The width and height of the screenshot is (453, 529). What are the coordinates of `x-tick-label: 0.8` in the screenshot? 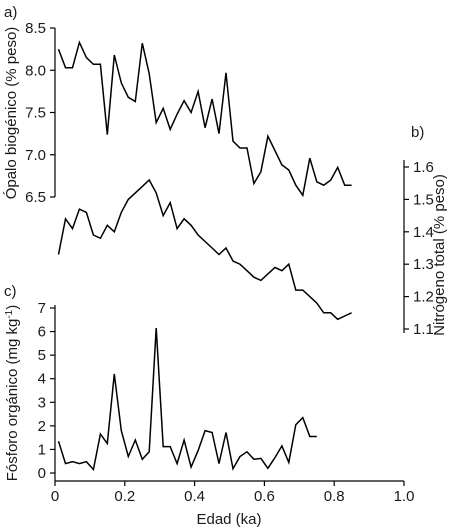 It's located at (334, 496).